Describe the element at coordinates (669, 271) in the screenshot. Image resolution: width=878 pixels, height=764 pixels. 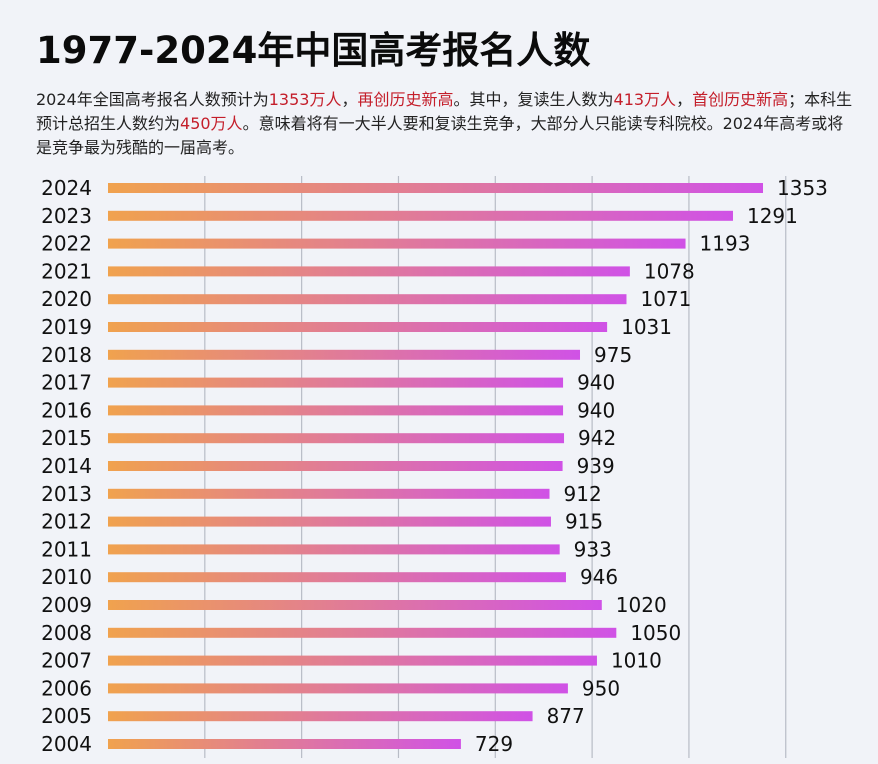
I see `data-label: 1078` at that location.